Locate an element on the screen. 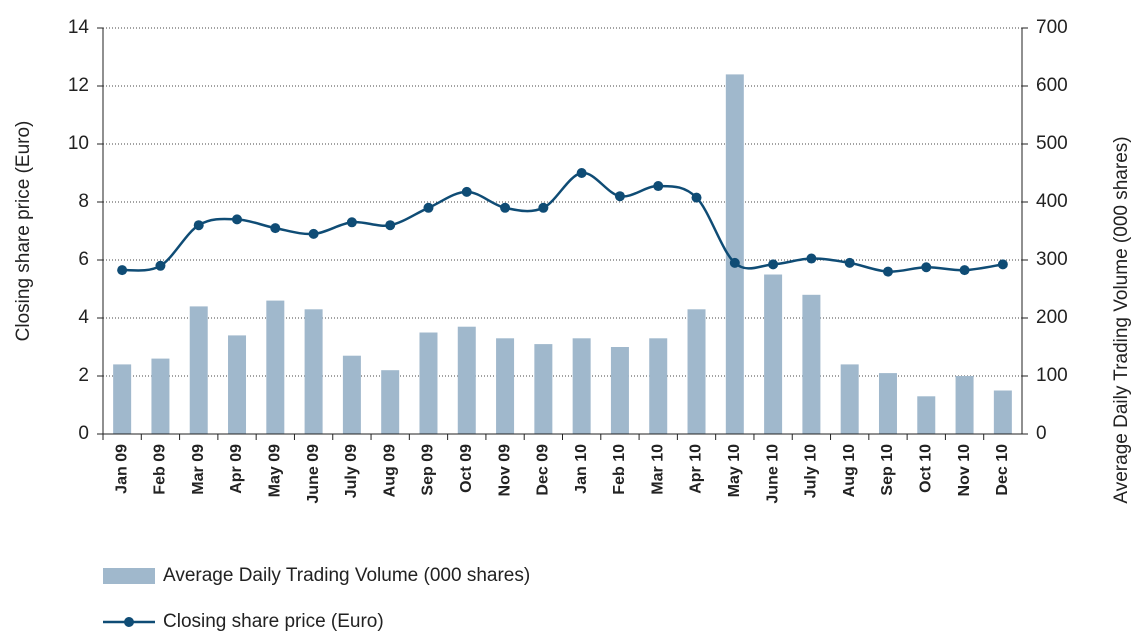  y2-tick-label: 500 is located at coordinates (1052, 143).